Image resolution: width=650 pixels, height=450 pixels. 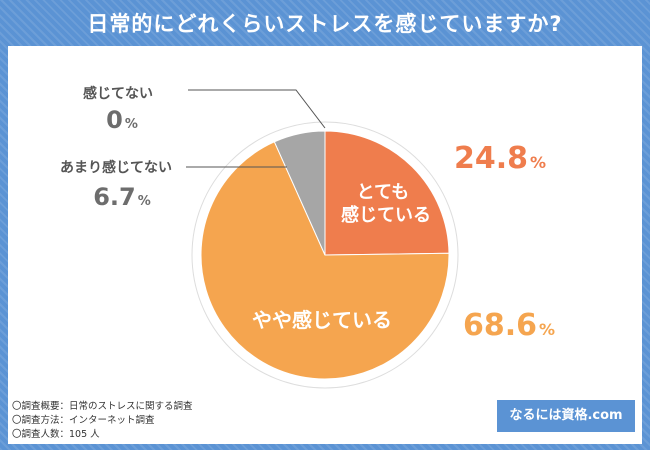 I want to click on slice-label-totemo-line2: 感じている, so click(x=386, y=215).